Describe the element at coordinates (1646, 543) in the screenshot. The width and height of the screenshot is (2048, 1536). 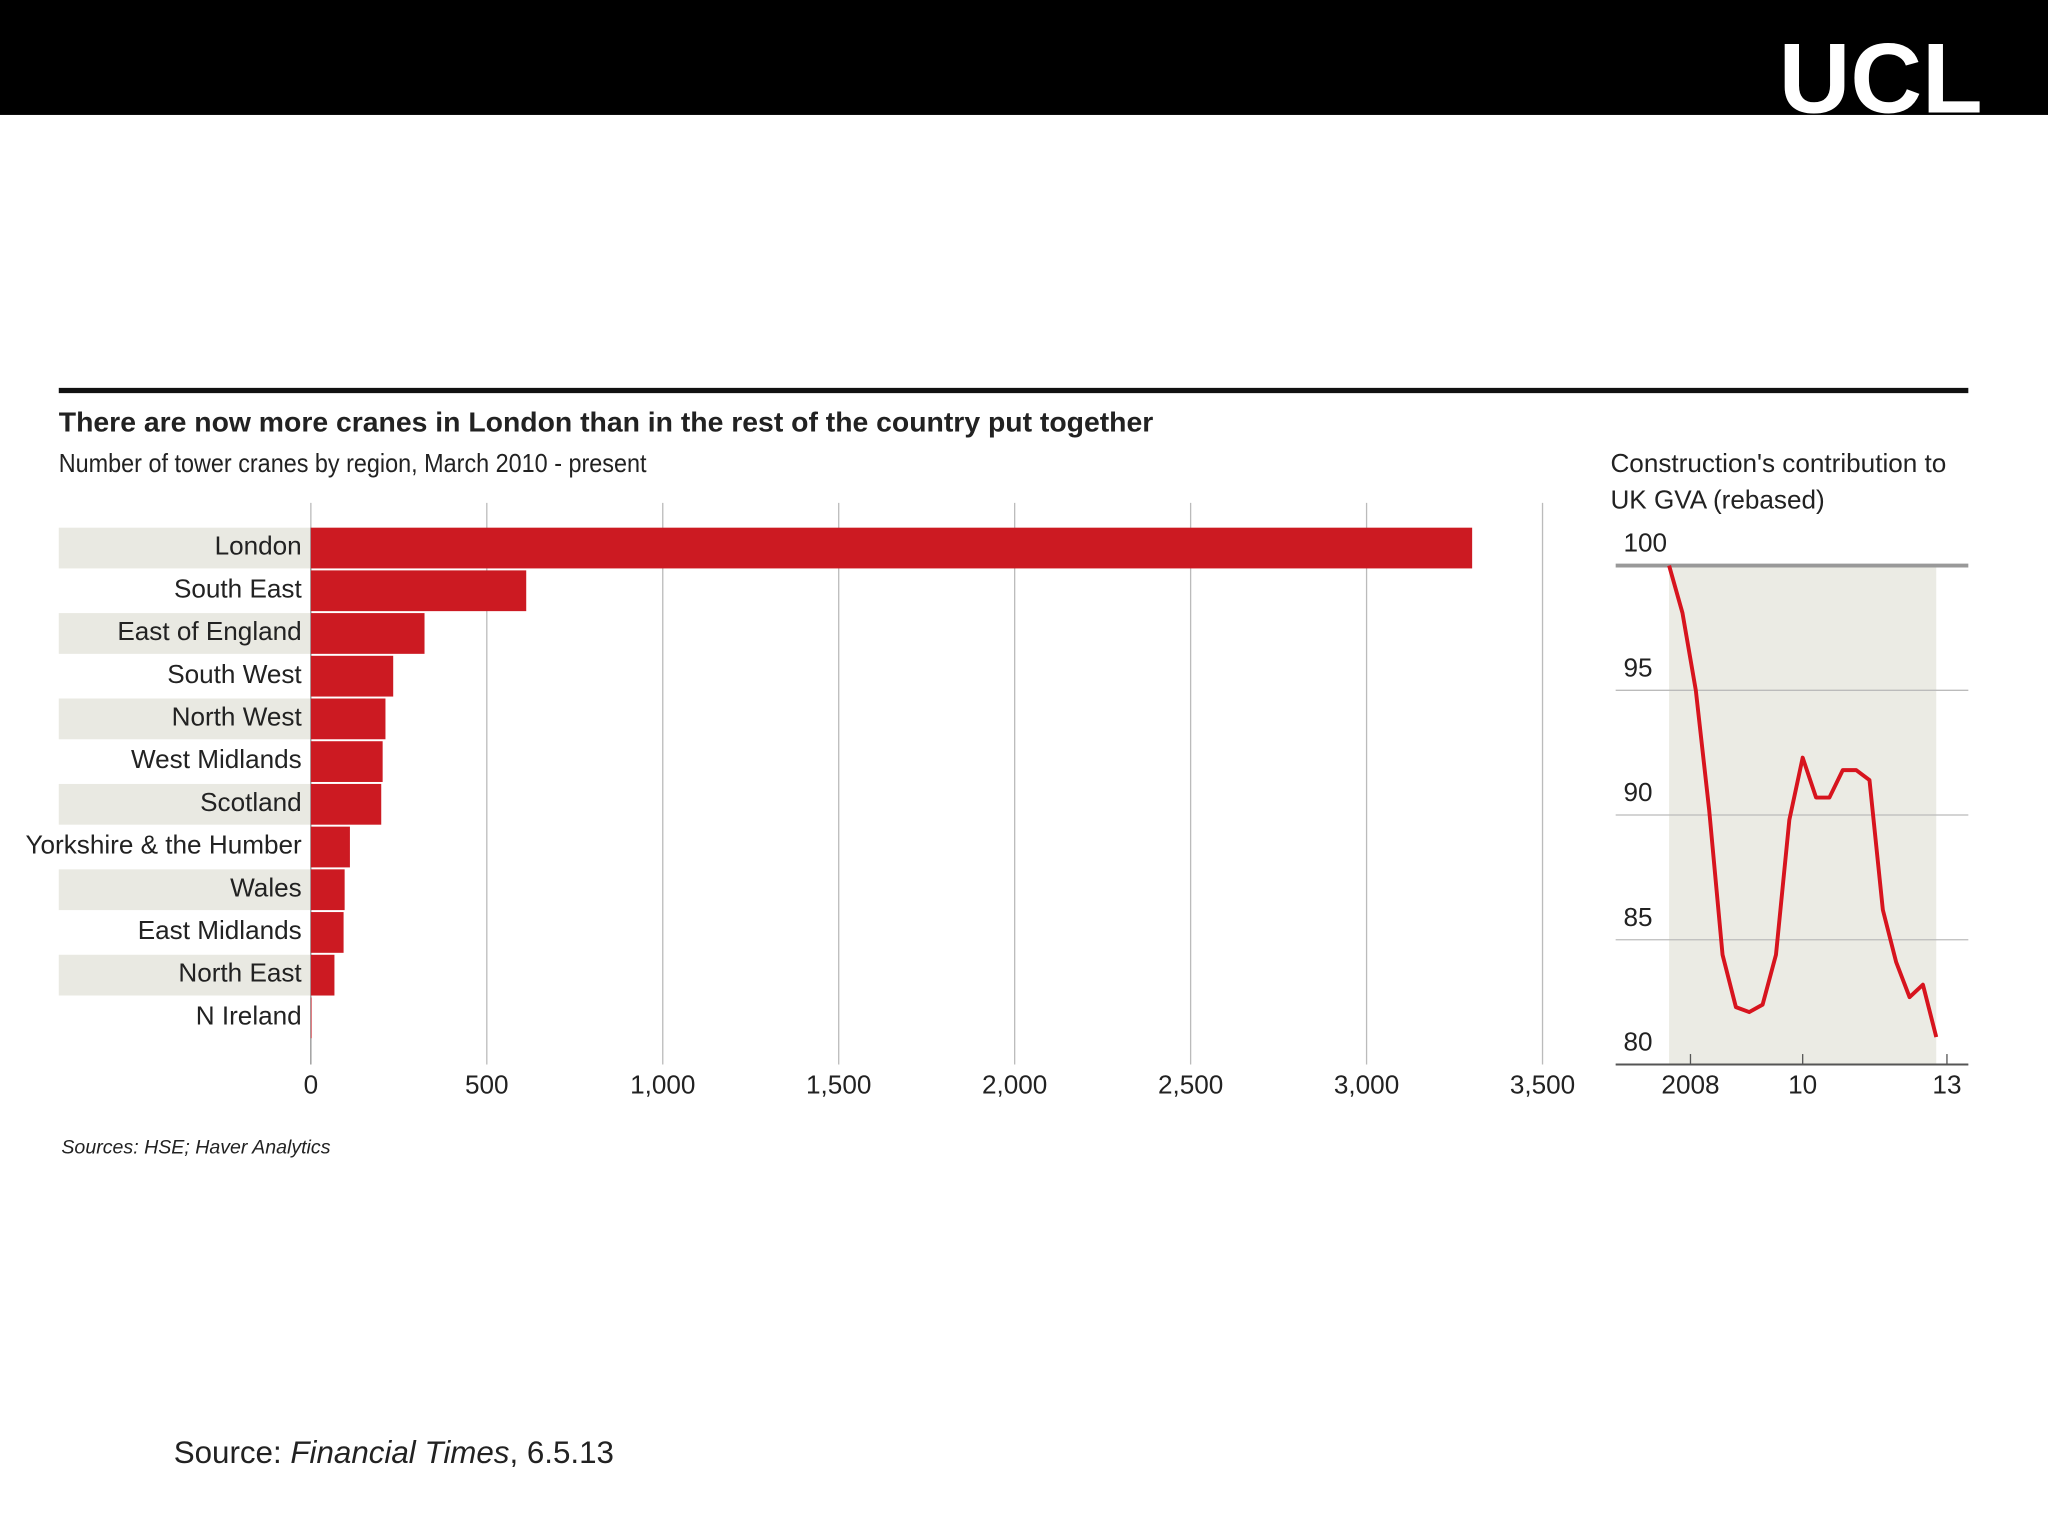
I see `y-tick-label: 100` at that location.